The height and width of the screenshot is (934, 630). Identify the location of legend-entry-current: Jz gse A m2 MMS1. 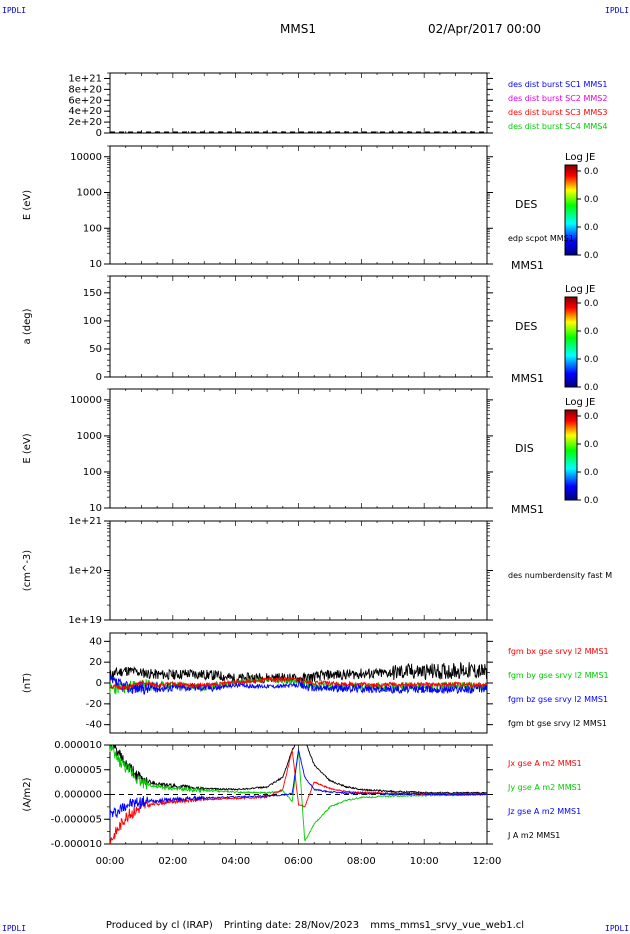
(544, 811).